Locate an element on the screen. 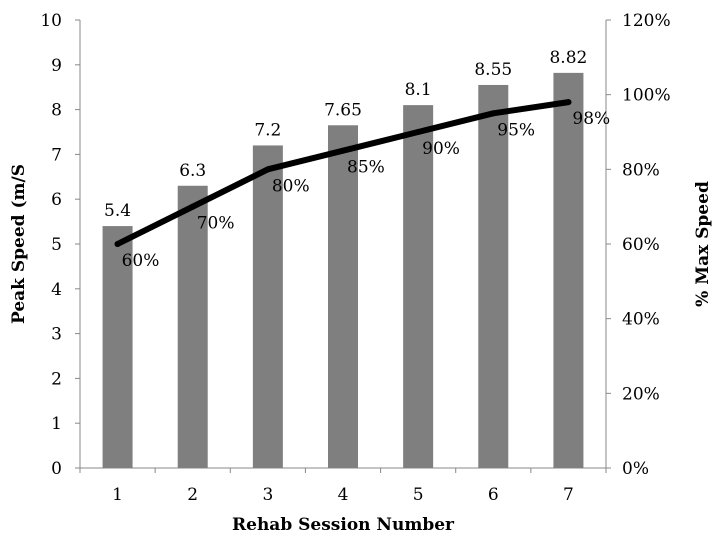  line-data-label: 60% is located at coordinates (141, 261).